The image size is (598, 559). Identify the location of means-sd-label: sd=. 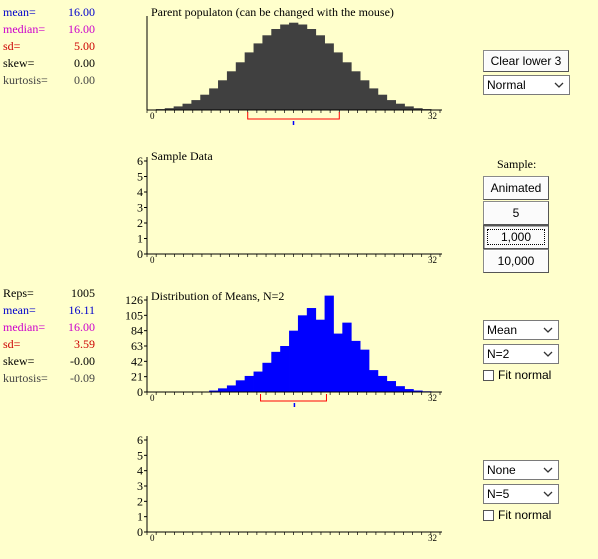
(12, 344).